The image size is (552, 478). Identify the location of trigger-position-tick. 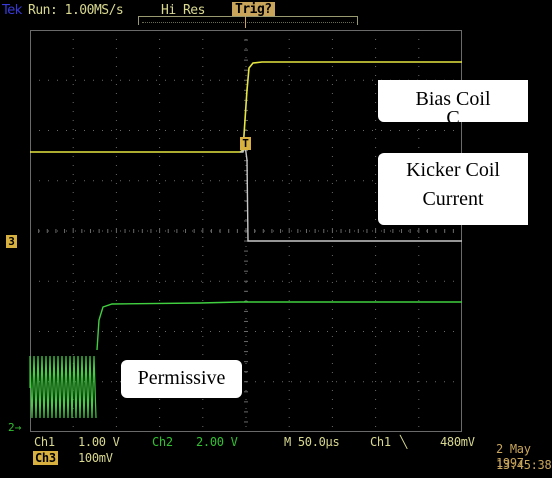
(245, 21).